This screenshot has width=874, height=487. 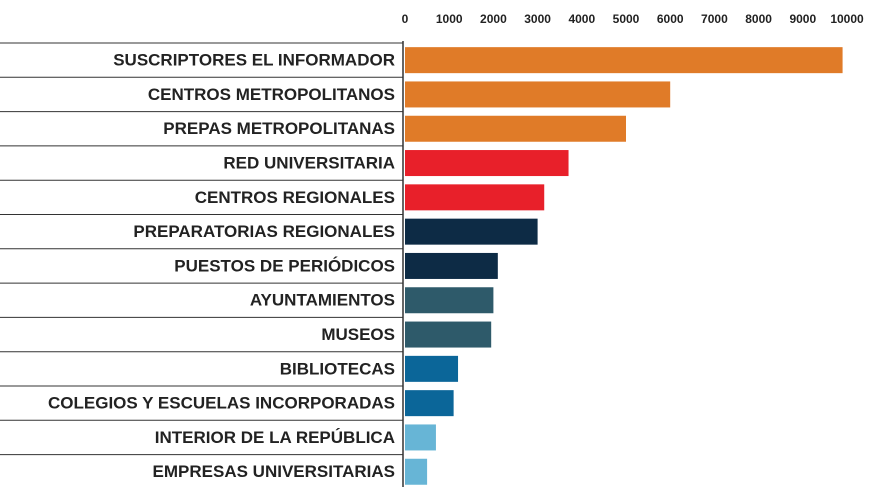 What do you see at coordinates (284, 265) in the screenshot?
I see `category-label: PUESTOS DE PERIÓDICOS` at bounding box center [284, 265].